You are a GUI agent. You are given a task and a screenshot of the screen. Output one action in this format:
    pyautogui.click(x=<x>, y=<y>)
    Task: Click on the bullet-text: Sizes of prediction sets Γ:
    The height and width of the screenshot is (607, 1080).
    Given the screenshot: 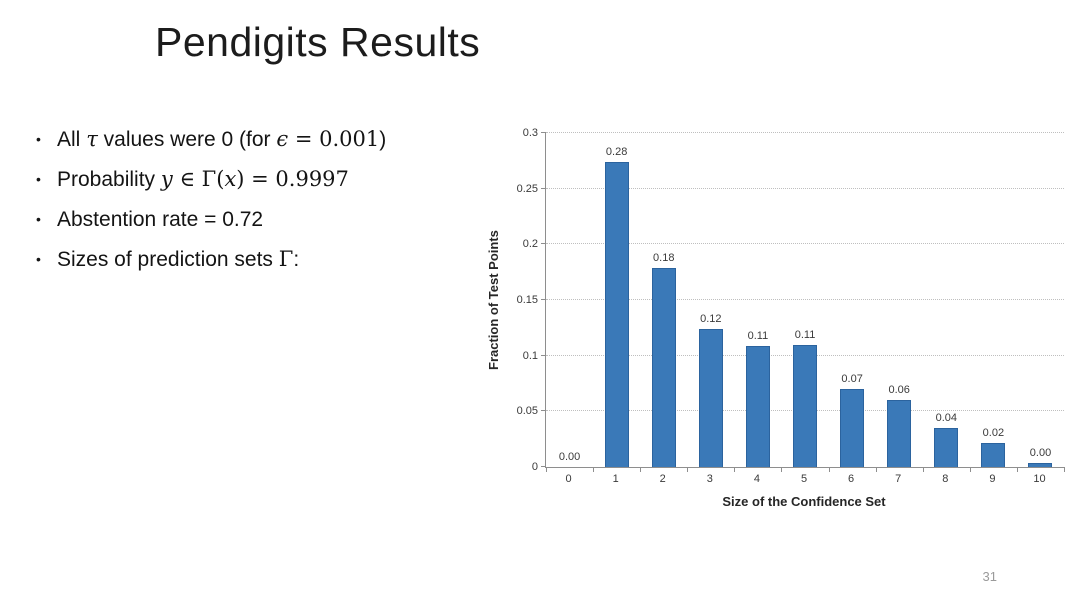 What is the action you would take?
    pyautogui.click(x=178, y=259)
    